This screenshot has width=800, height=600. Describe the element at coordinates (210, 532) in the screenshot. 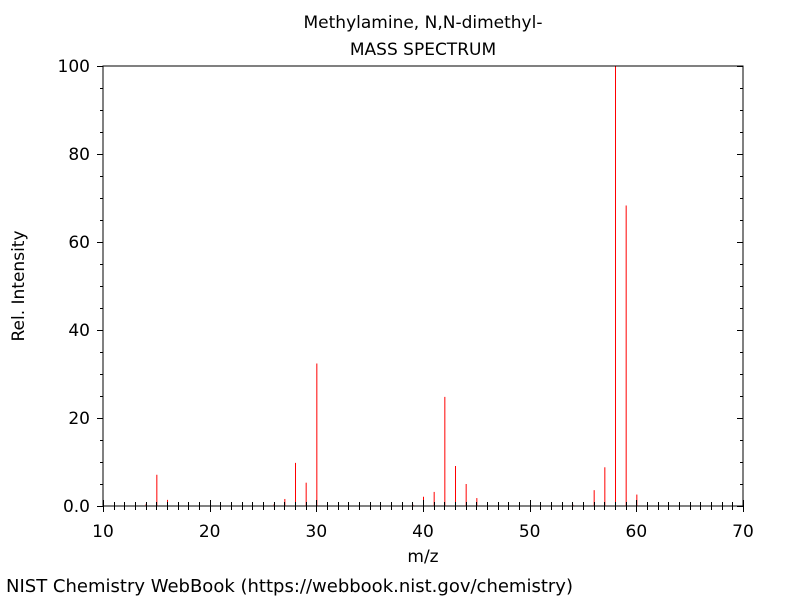

I see `x-tick-label-20: 20` at that location.